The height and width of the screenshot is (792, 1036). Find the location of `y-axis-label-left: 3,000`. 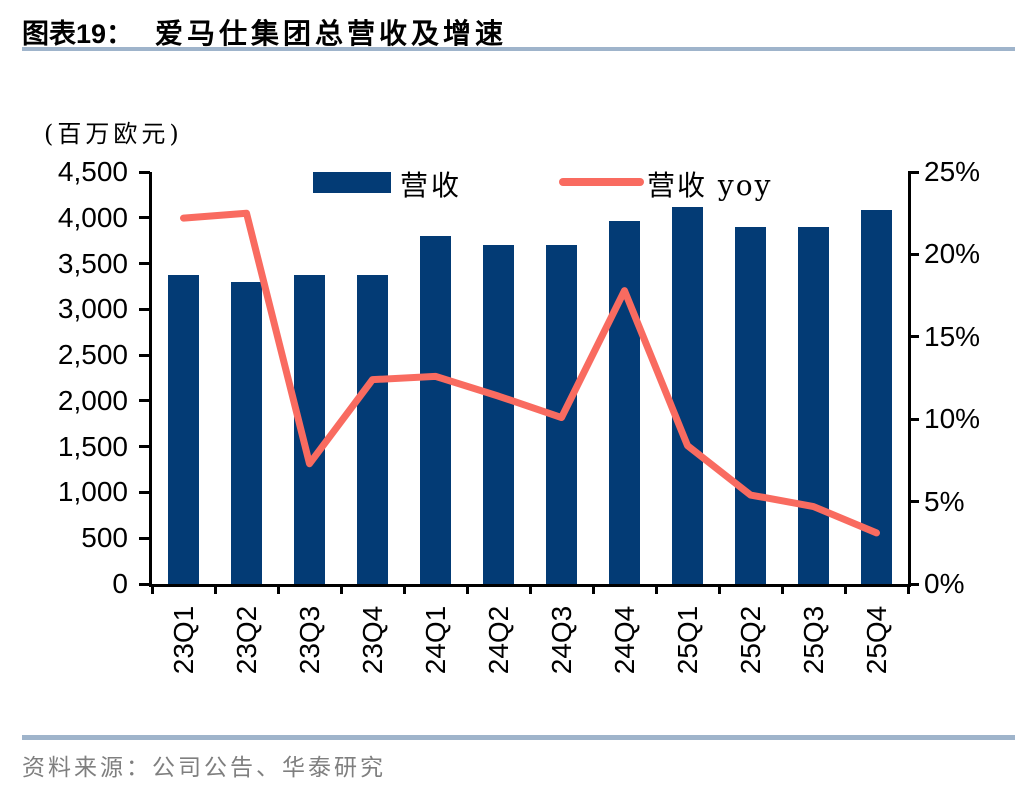

y-axis-label-left: 3,000 is located at coordinates (92, 309).